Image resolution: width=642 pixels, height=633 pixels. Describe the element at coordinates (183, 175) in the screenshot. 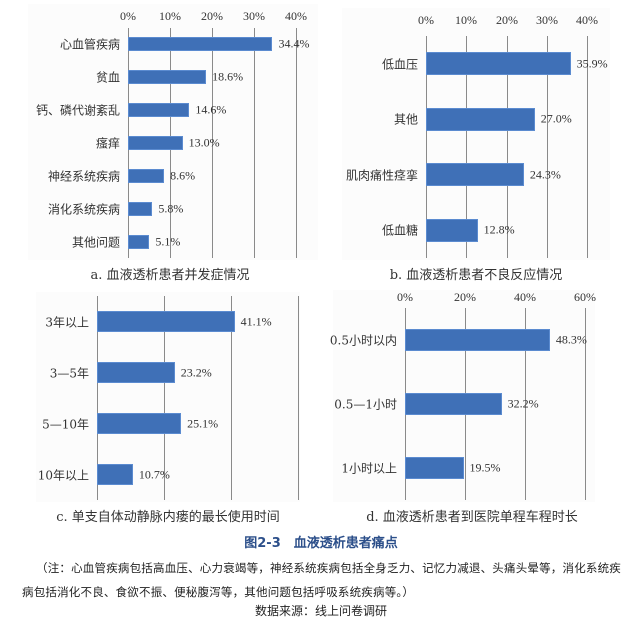

I see `value-label: 8.6%` at that location.